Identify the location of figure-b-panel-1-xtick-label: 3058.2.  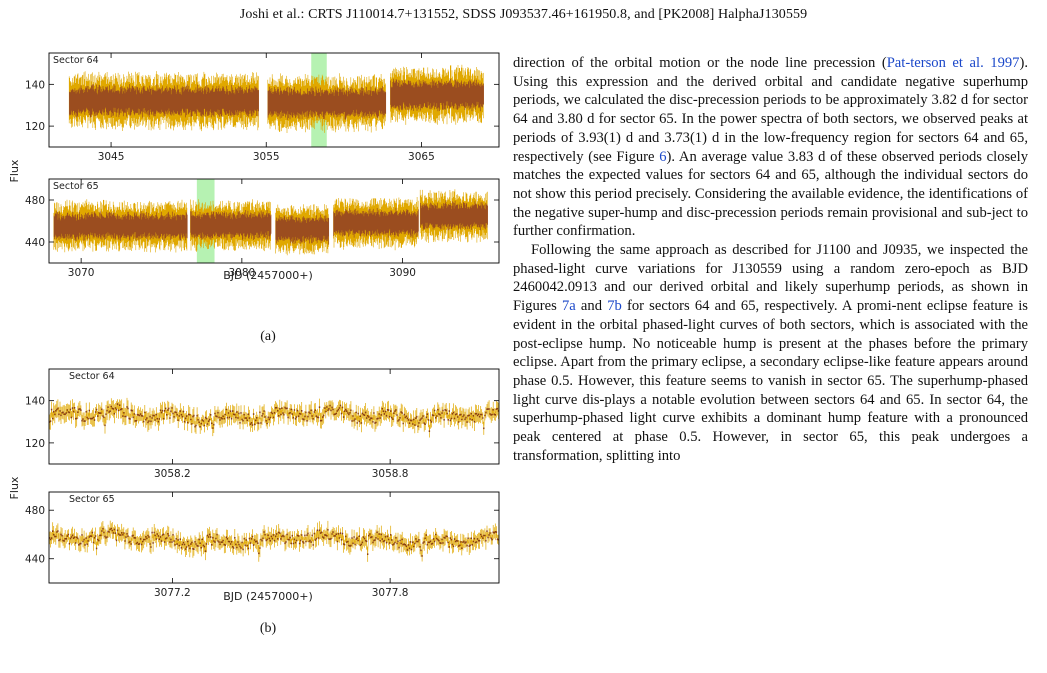
(172, 474).